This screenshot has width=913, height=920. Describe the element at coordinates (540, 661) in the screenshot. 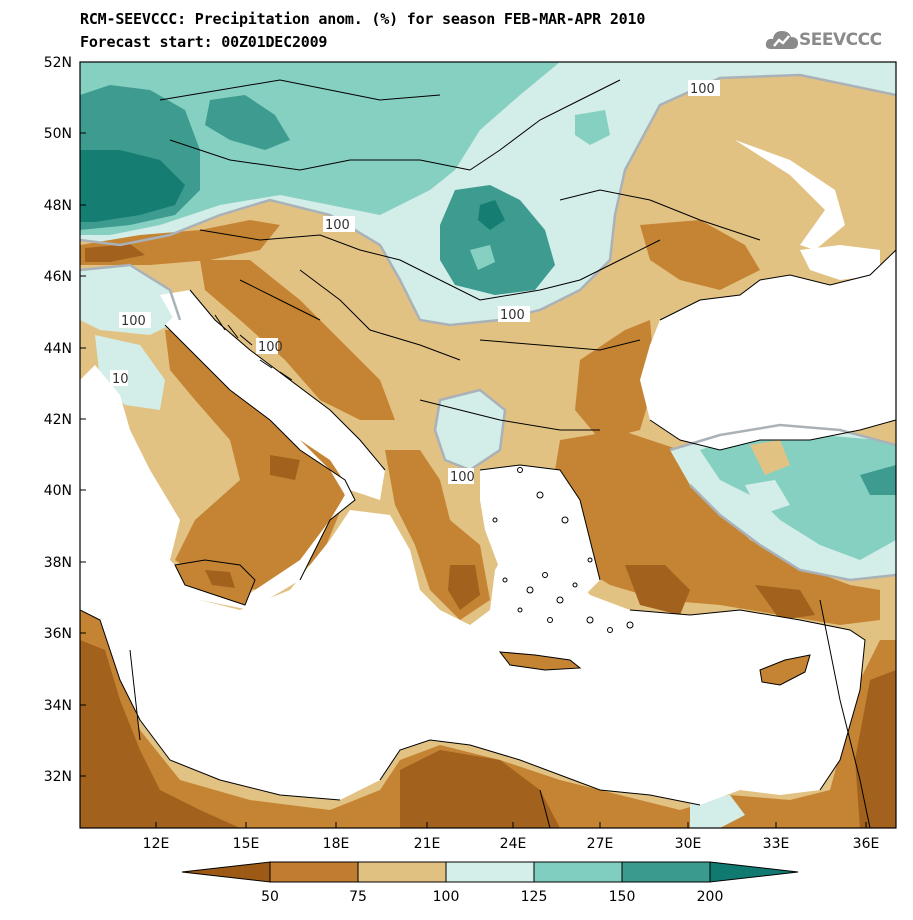

I see `island-crete` at that location.